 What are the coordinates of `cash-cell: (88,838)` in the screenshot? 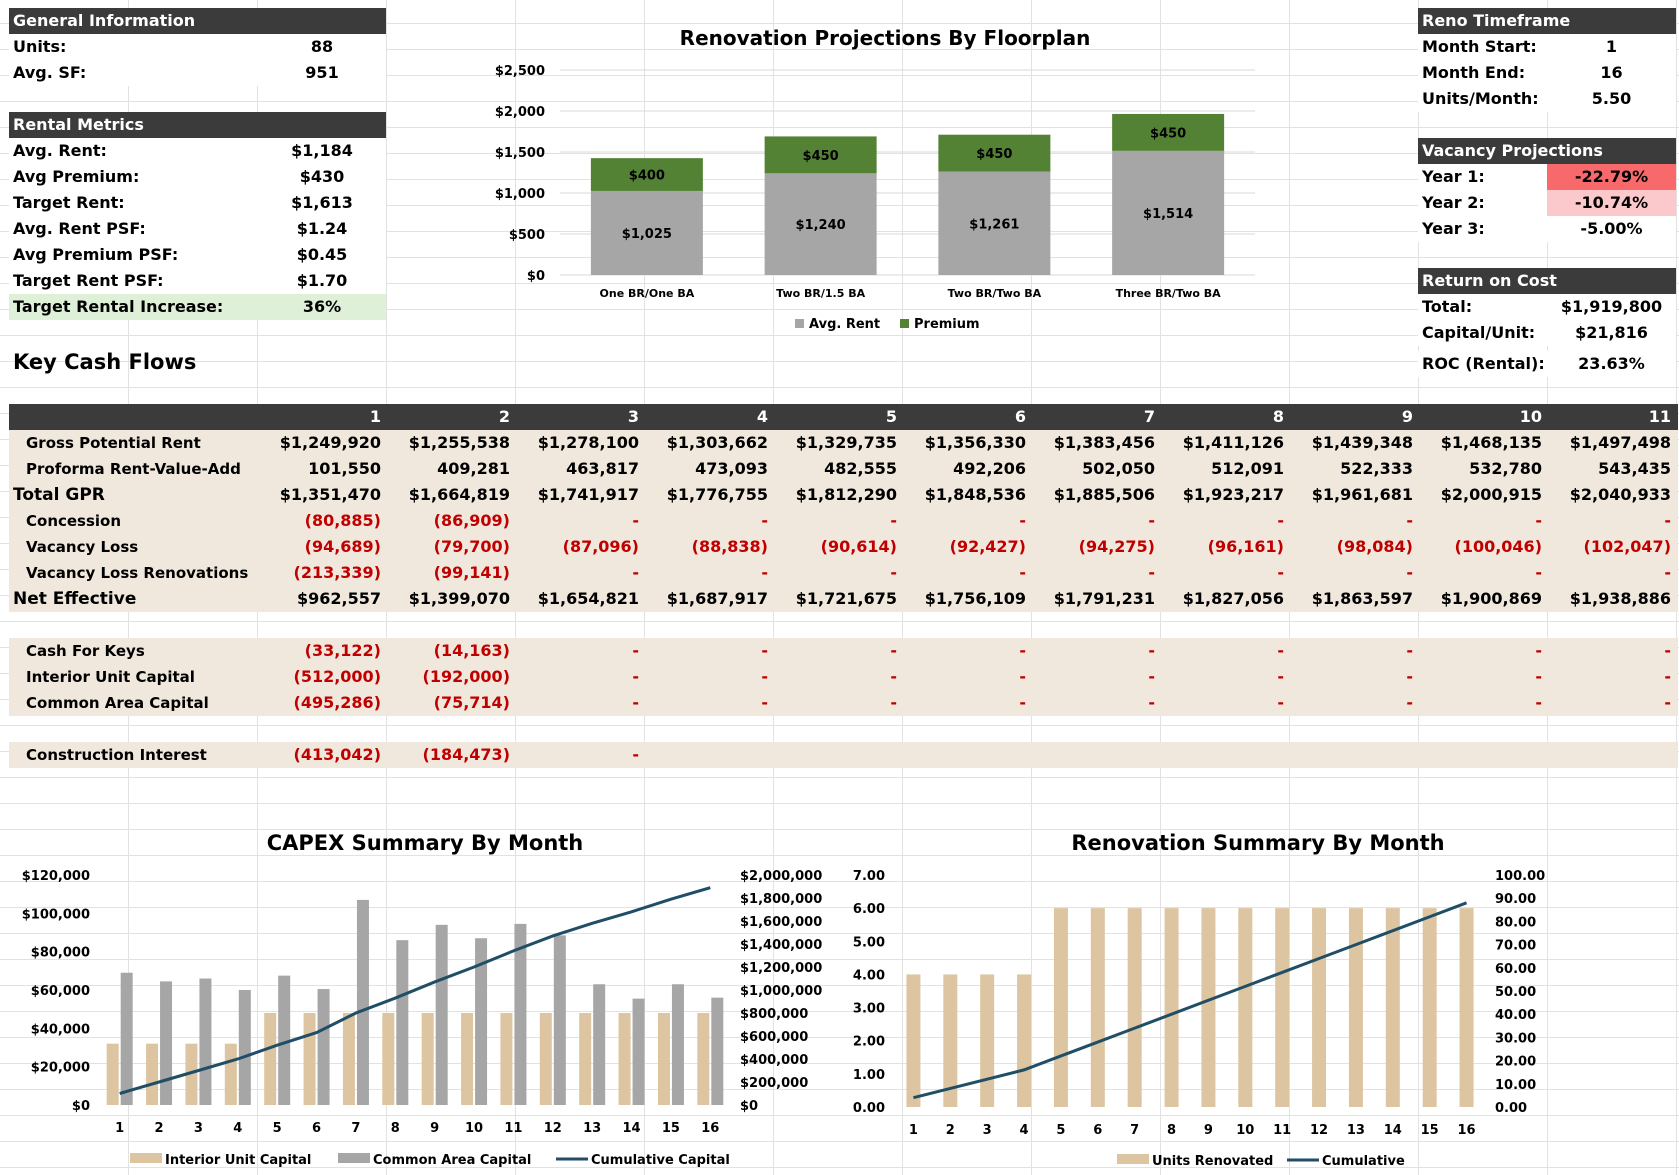 It's located at (729, 546).